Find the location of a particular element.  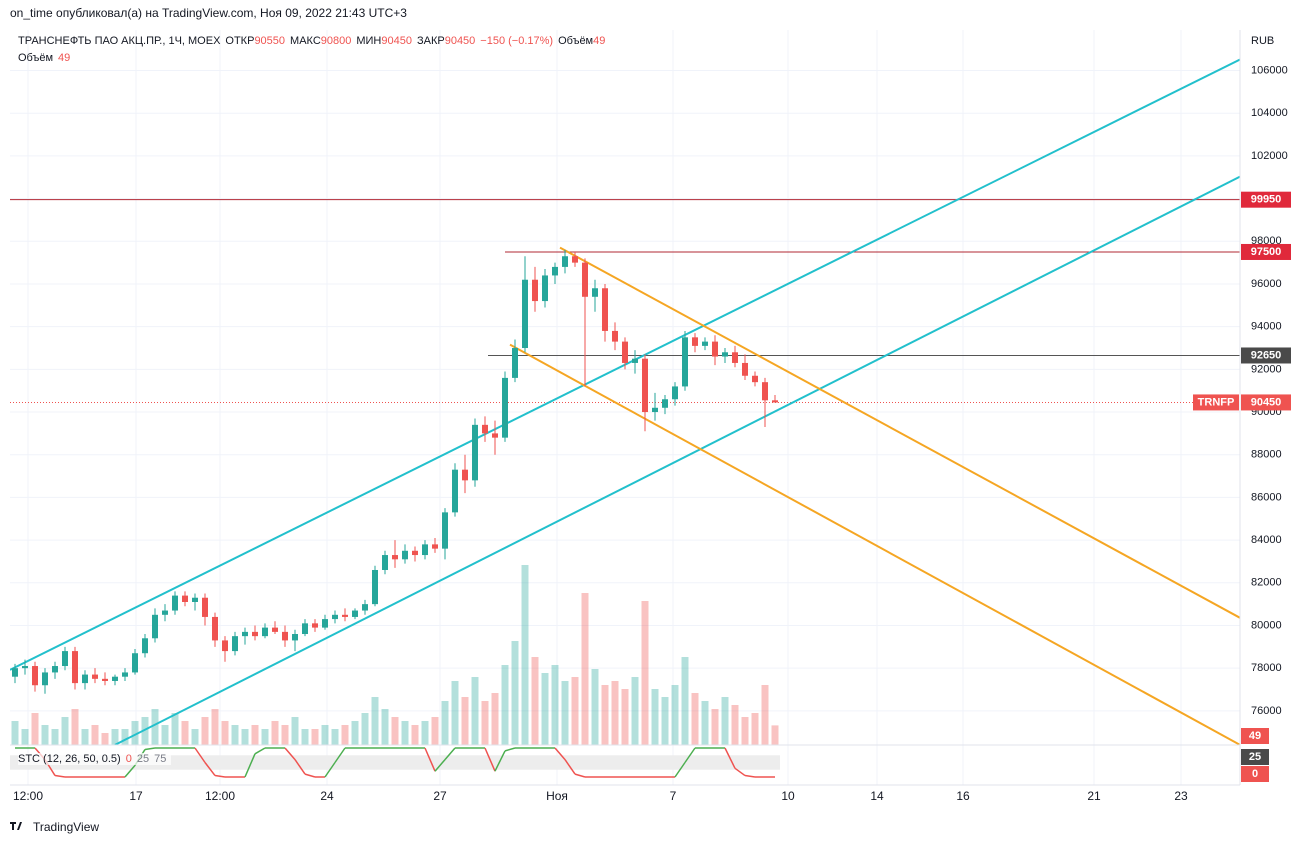

symbol-badge is located at coordinates (1216, 402).